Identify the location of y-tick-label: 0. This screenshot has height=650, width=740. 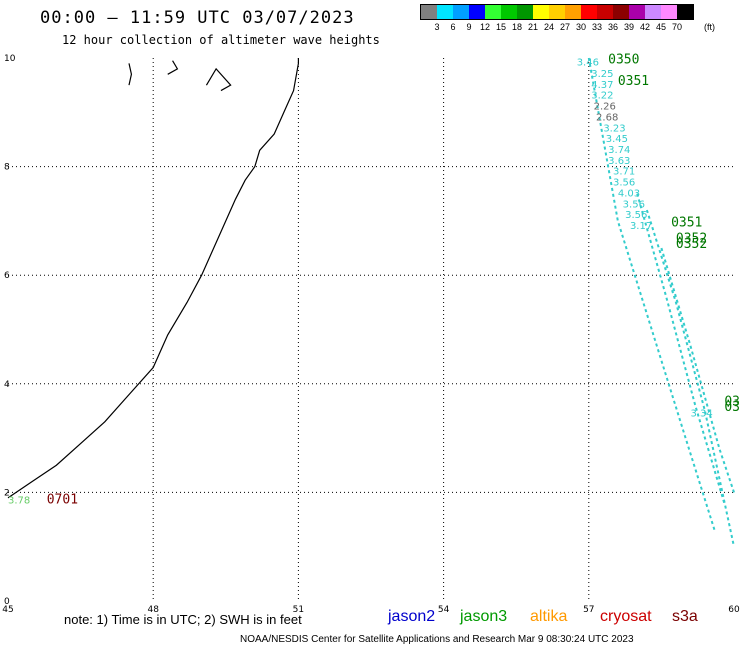
(7, 602).